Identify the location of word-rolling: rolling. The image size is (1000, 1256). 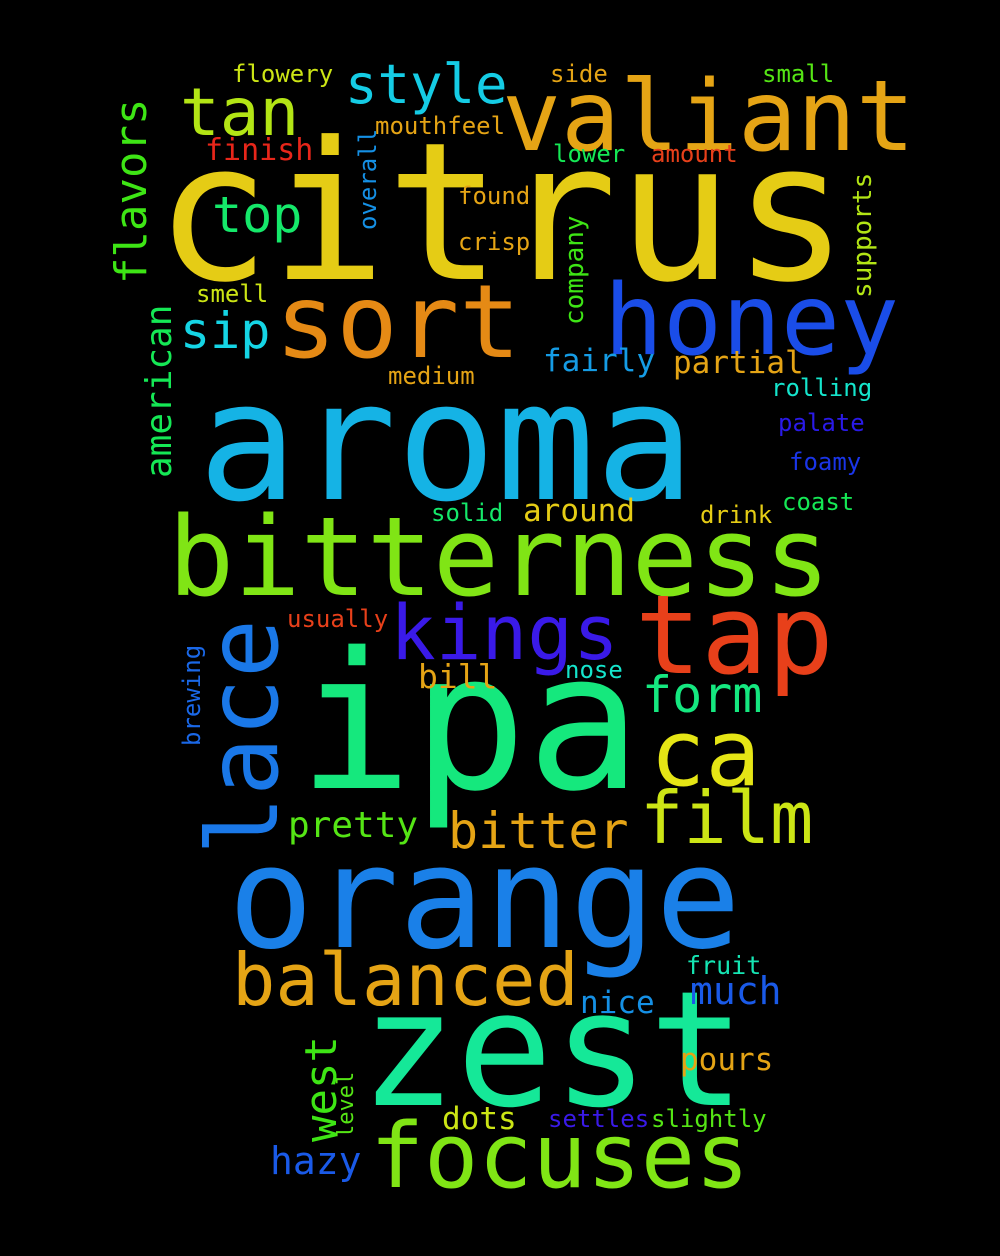
(822, 388).